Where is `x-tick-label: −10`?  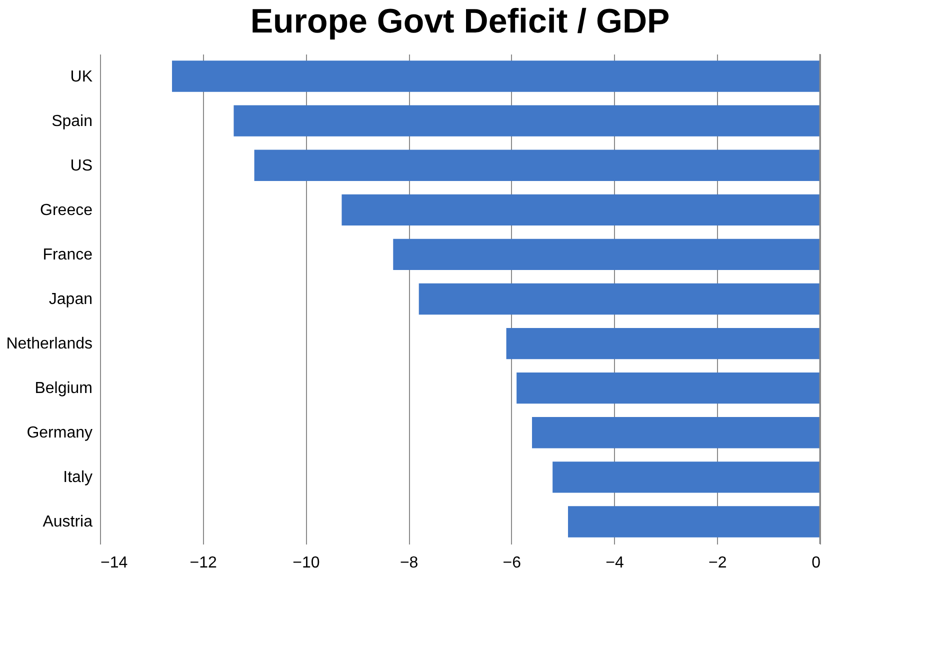 x-tick-label: −10 is located at coordinates (306, 563).